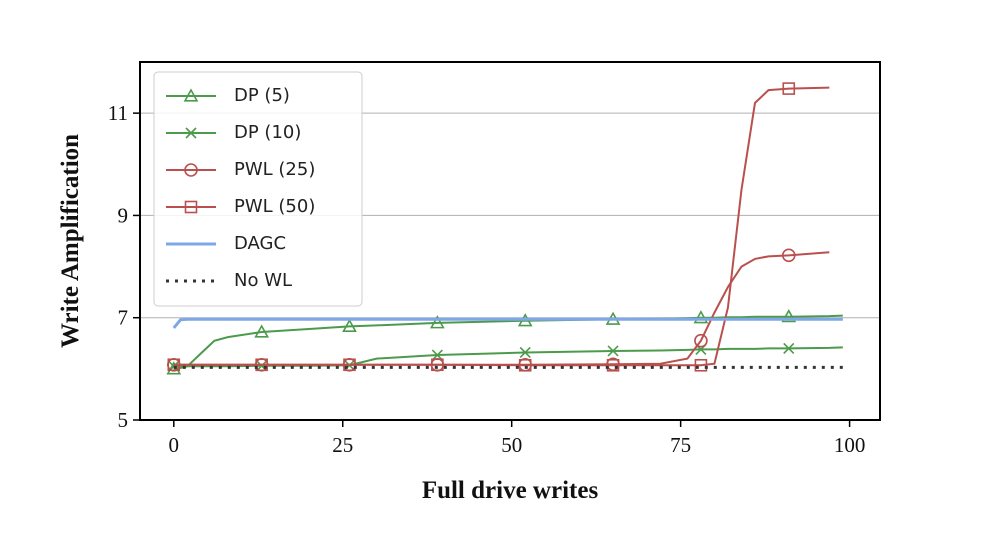 The height and width of the screenshot is (540, 1000). What do you see at coordinates (263, 280) in the screenshot?
I see `legend-label: No WL` at bounding box center [263, 280].